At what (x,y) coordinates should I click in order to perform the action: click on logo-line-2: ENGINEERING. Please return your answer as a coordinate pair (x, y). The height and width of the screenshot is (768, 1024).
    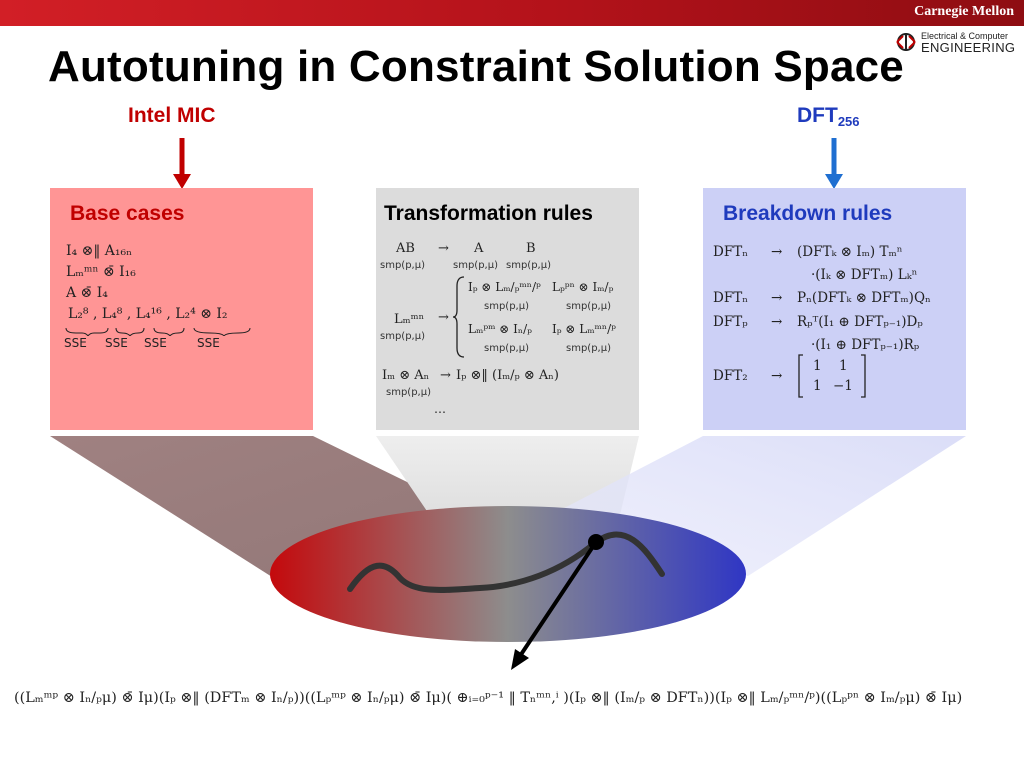
    Looking at the image, I should click on (968, 47).